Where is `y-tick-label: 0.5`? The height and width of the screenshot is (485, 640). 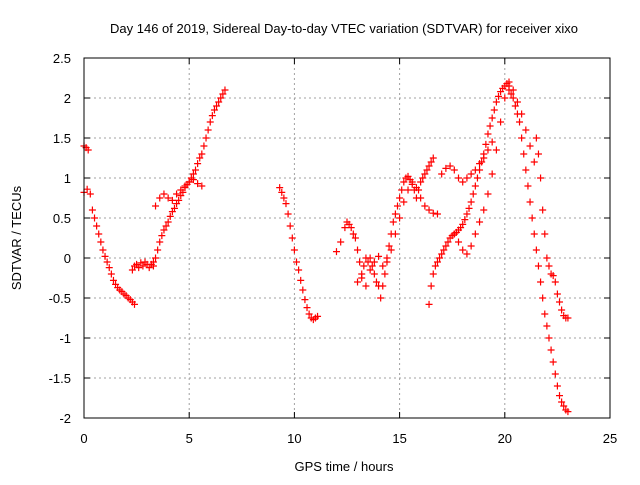 y-tick-label: 0.5 is located at coordinates (62, 218).